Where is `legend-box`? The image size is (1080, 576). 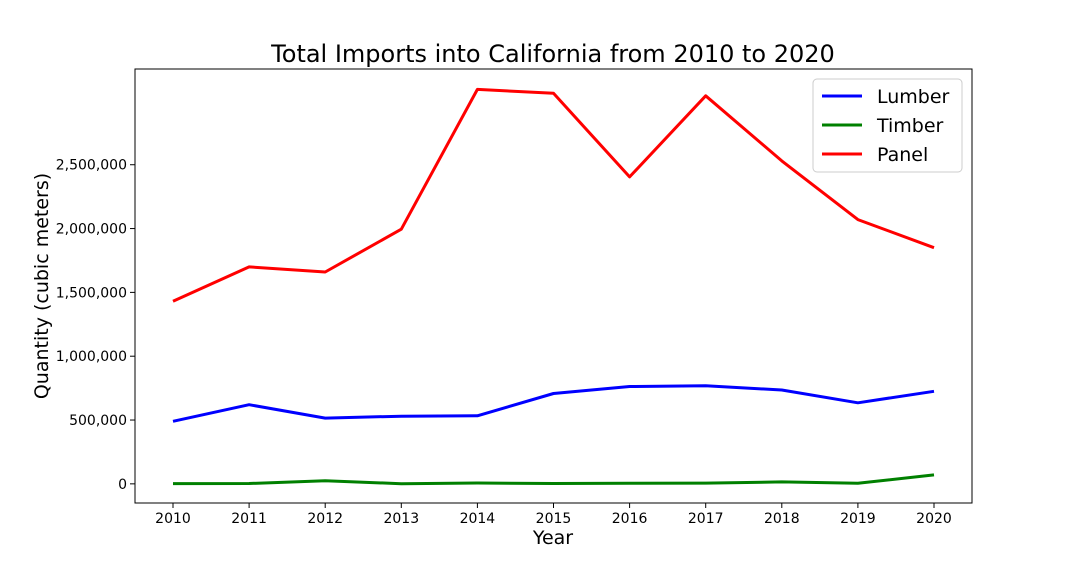 legend-box is located at coordinates (887, 125).